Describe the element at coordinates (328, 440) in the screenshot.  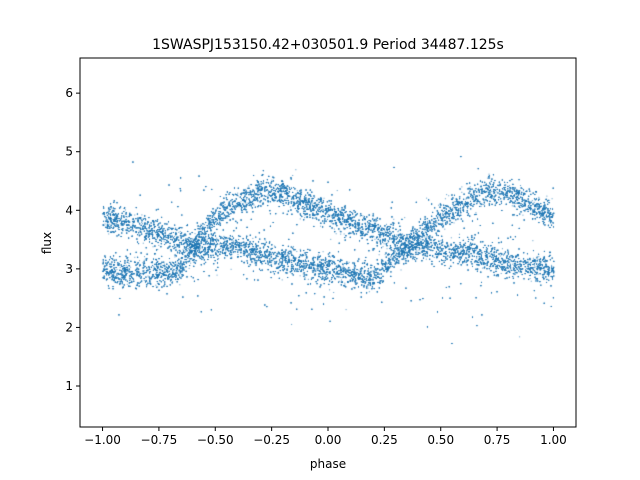
I see `x-tick-label: 0.00` at that location.